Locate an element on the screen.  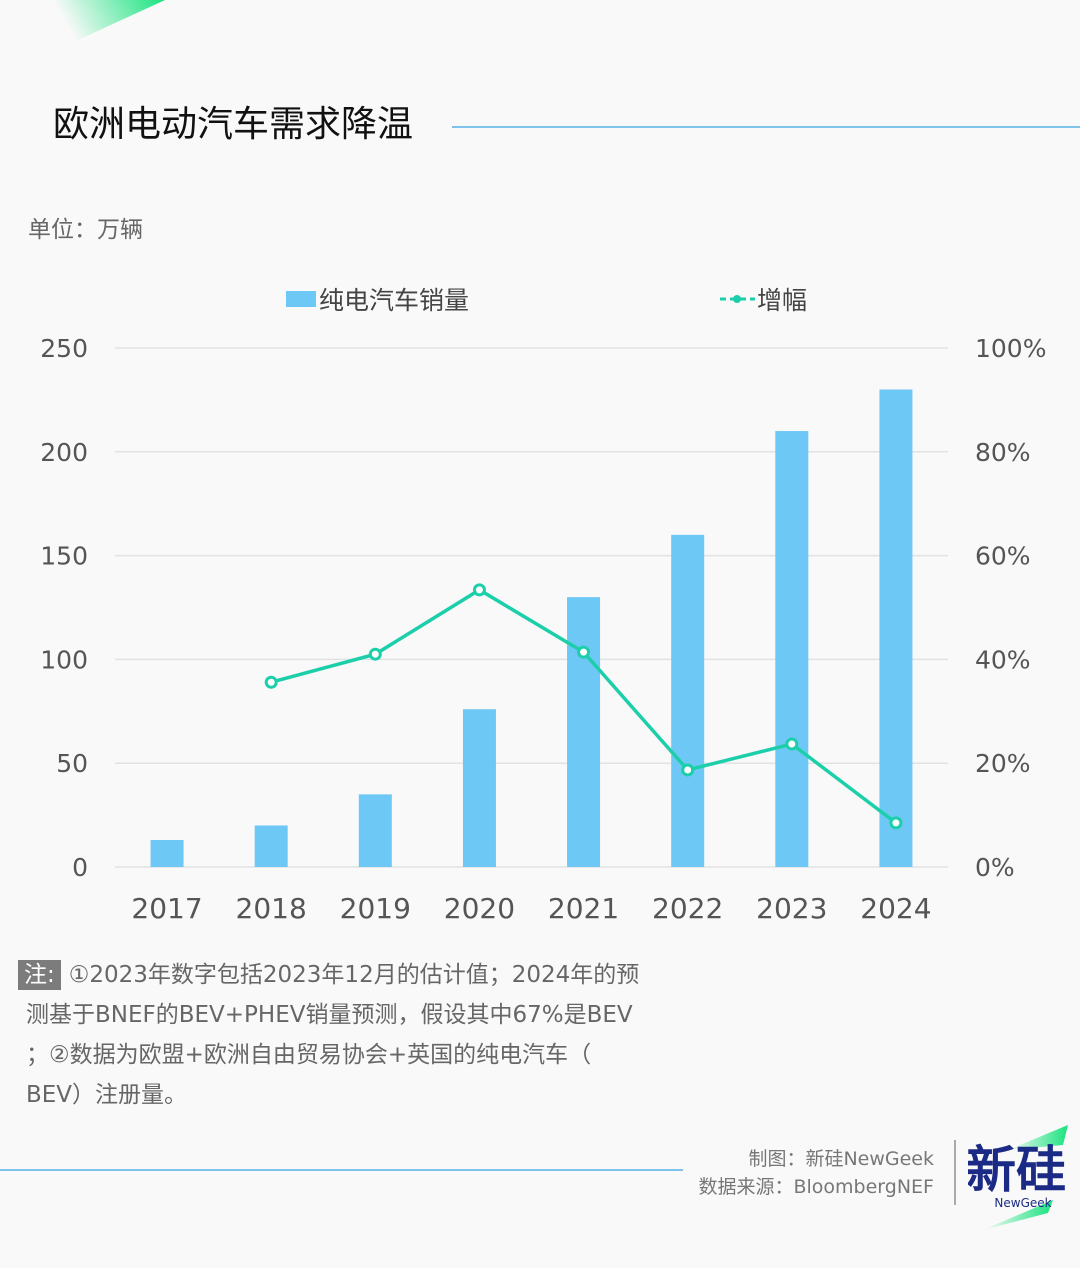
y-right-tick-label: 20% is located at coordinates (1003, 763).